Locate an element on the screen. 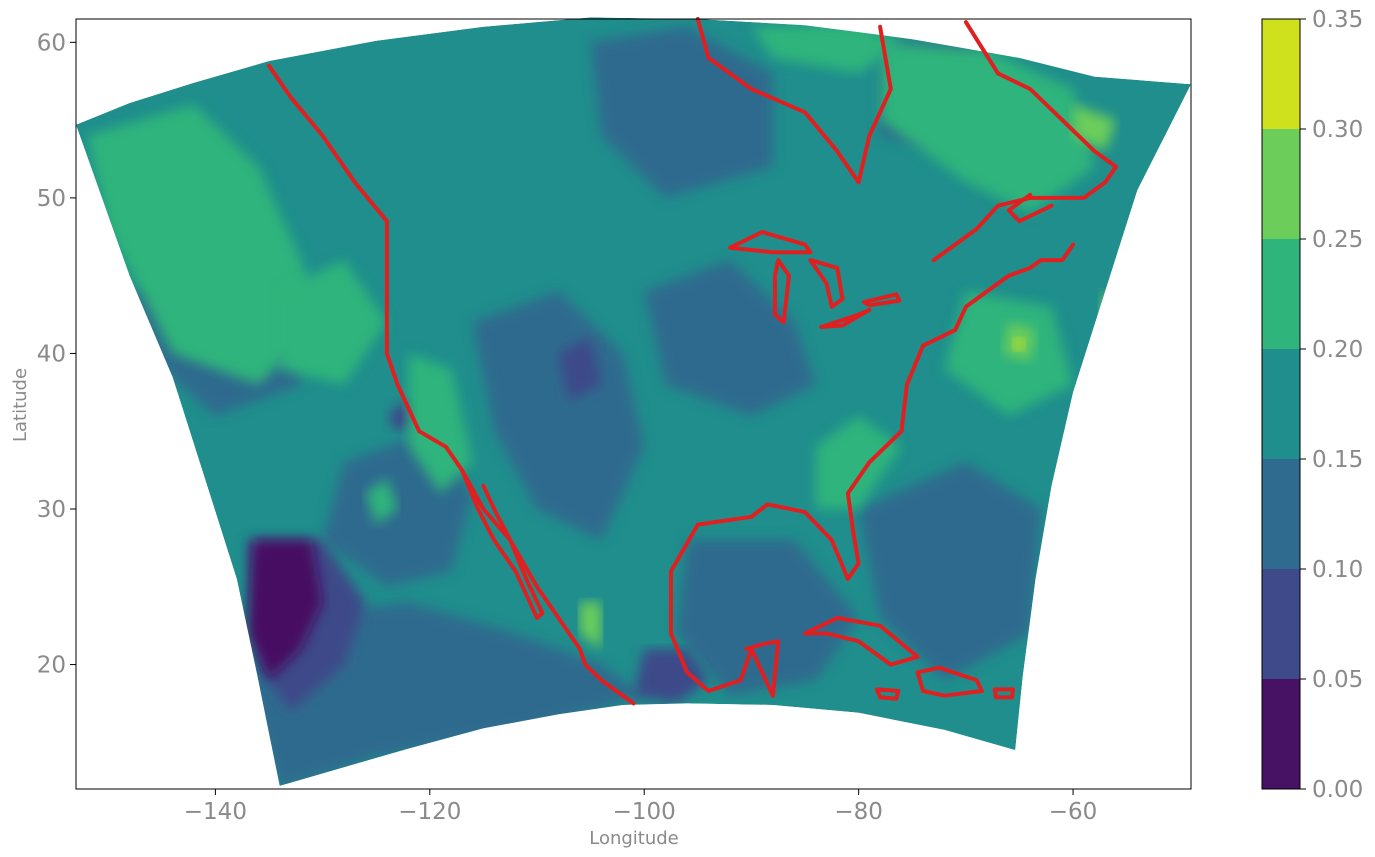 The image size is (1375, 857). y-axis: 20 30 40 50 60 is located at coordinates (56, 354).